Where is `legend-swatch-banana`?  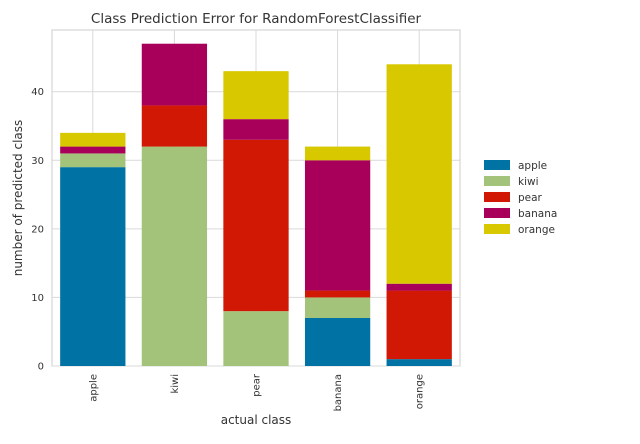 legend-swatch-banana is located at coordinates (497, 213).